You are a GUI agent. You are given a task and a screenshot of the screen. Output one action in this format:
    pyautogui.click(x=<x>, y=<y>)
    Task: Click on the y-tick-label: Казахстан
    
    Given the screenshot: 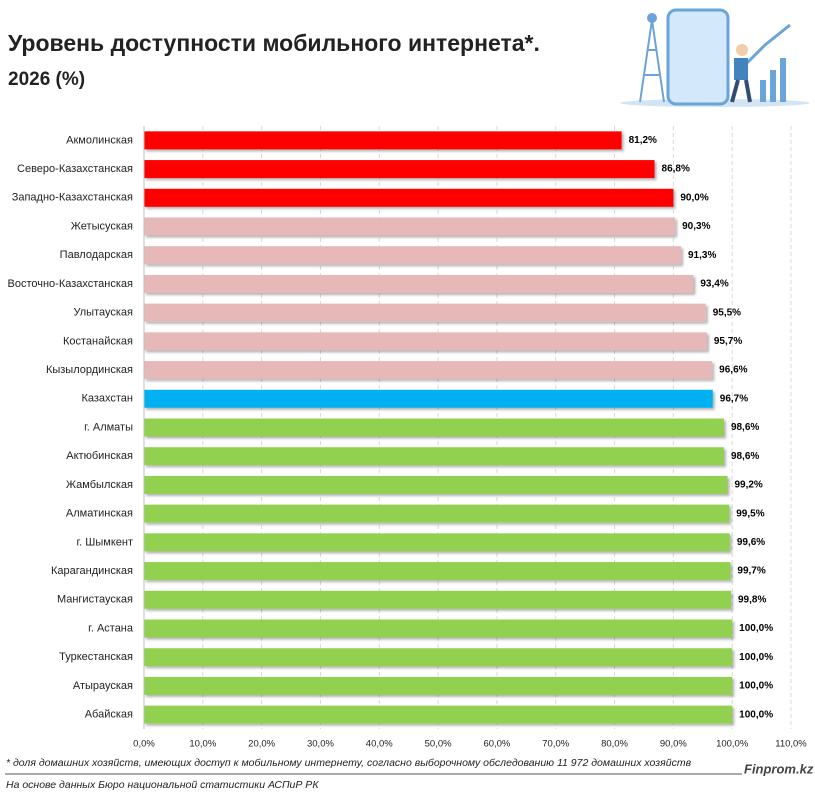 What is the action you would take?
    pyautogui.click(x=107, y=399)
    